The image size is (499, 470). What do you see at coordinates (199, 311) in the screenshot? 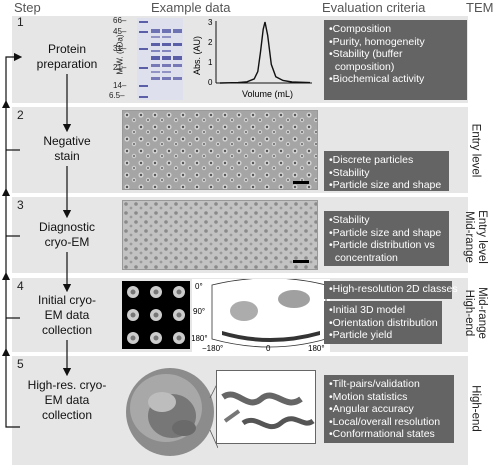
I see `orientation-ytick: 90°` at bounding box center [199, 311].